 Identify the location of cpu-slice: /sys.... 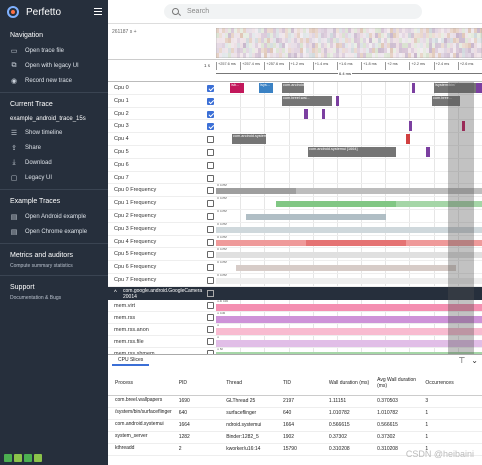
(266, 88).